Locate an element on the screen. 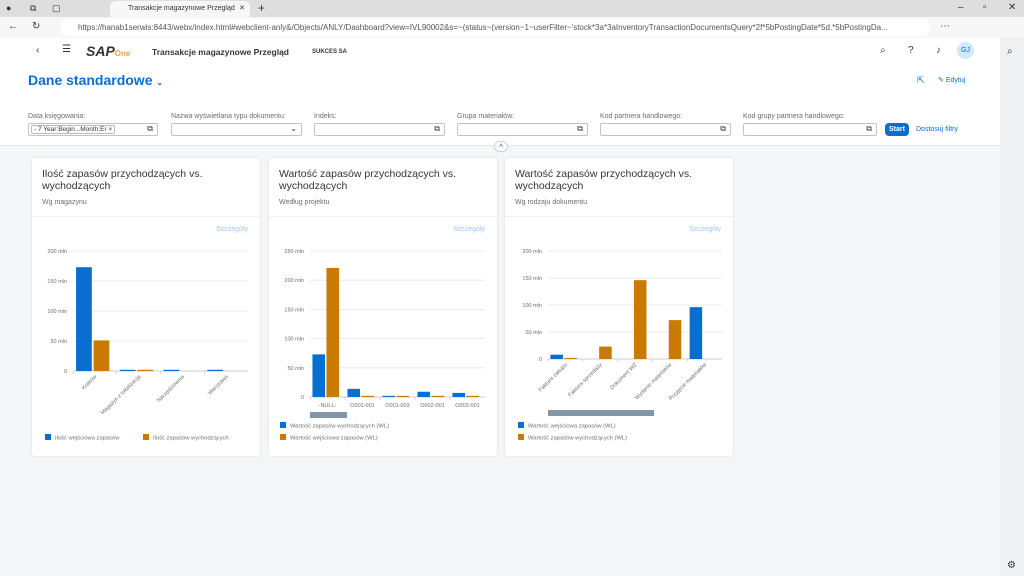  filter-label: Indeks: is located at coordinates (325, 116).